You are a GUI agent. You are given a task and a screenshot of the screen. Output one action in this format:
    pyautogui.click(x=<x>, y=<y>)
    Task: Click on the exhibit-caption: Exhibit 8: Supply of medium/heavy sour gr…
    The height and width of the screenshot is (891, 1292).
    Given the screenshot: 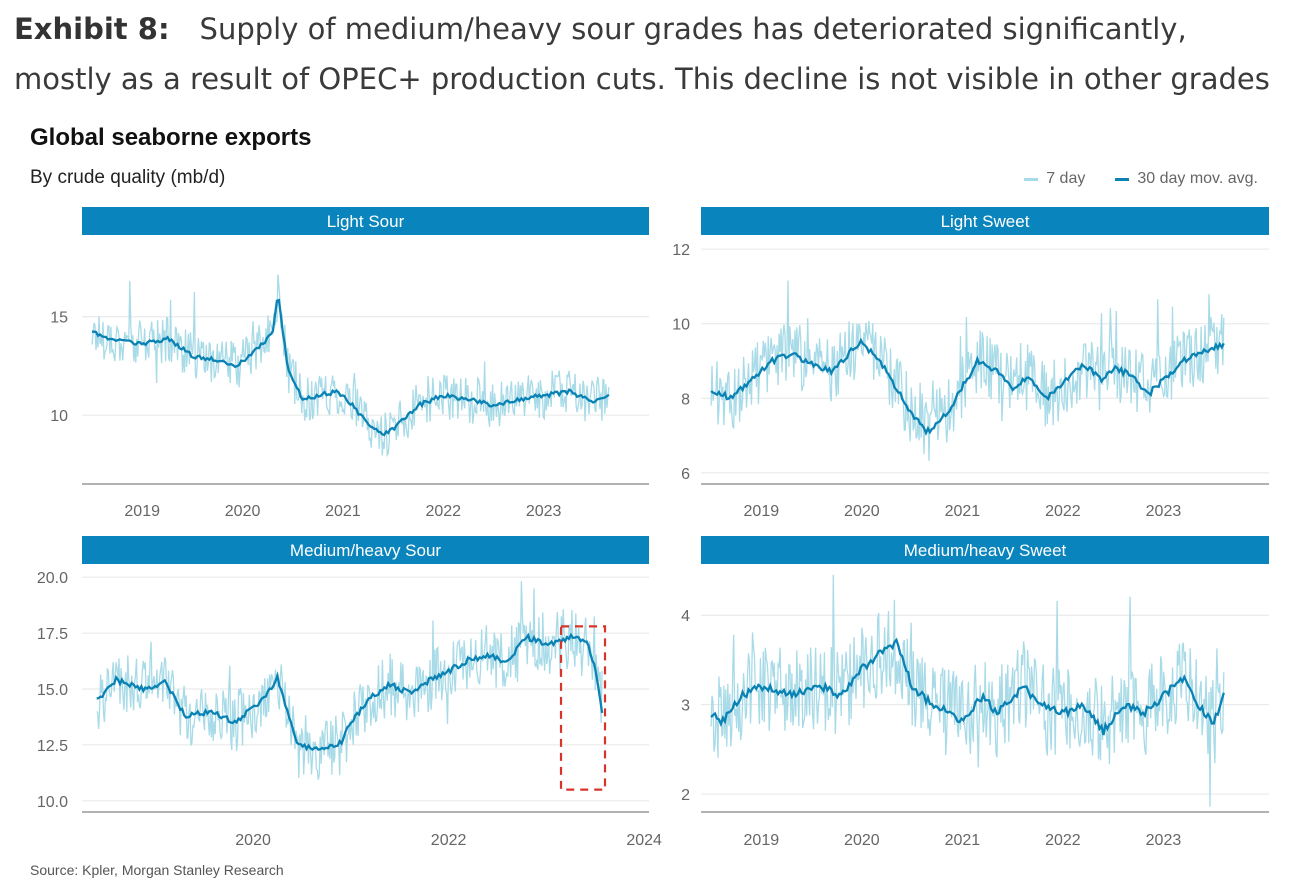 What is the action you would take?
    pyautogui.click(x=649, y=54)
    